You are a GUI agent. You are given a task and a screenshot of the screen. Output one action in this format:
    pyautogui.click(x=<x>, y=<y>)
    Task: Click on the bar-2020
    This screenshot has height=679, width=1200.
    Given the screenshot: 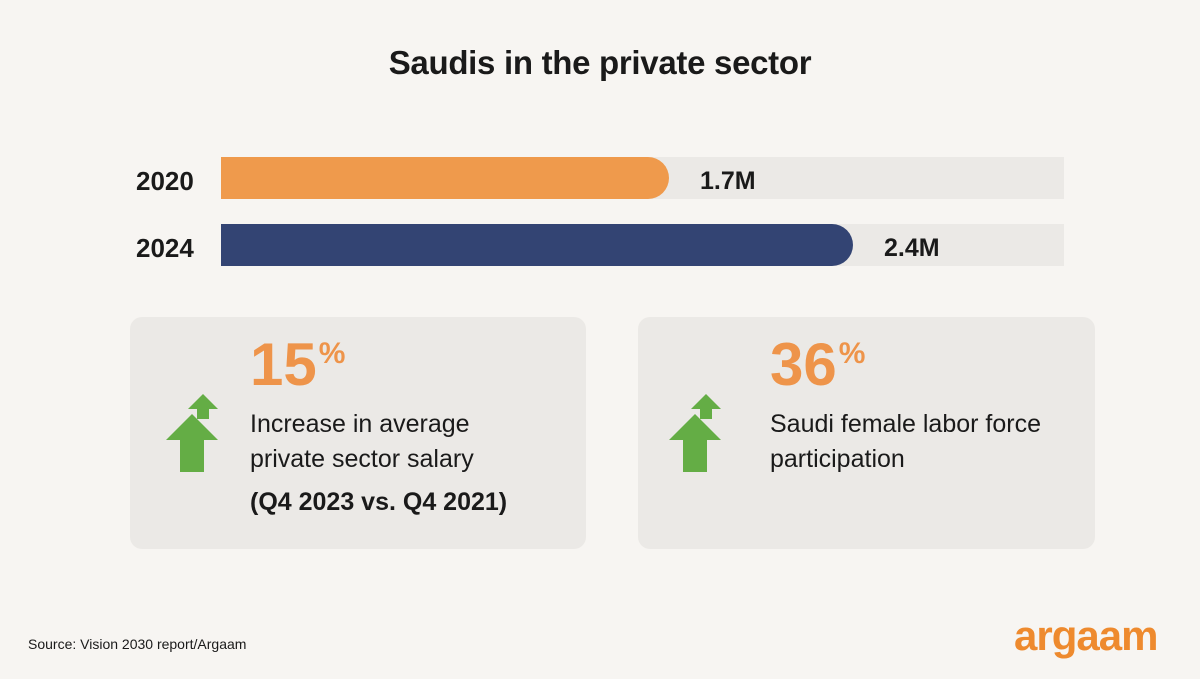 What is the action you would take?
    pyautogui.click(x=445, y=178)
    